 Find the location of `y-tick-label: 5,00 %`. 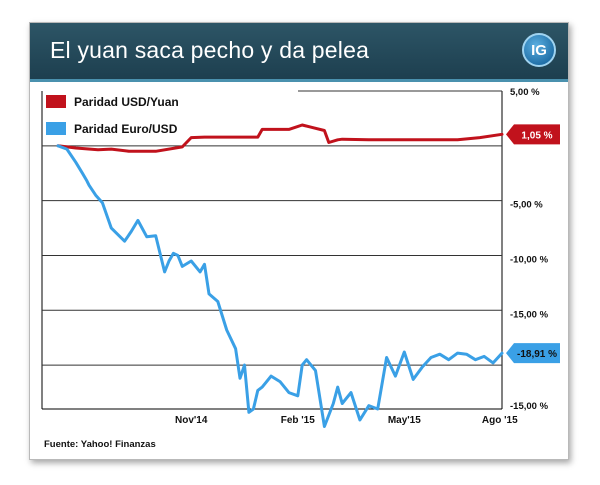

y-tick-label: 5,00 % is located at coordinates (525, 92).